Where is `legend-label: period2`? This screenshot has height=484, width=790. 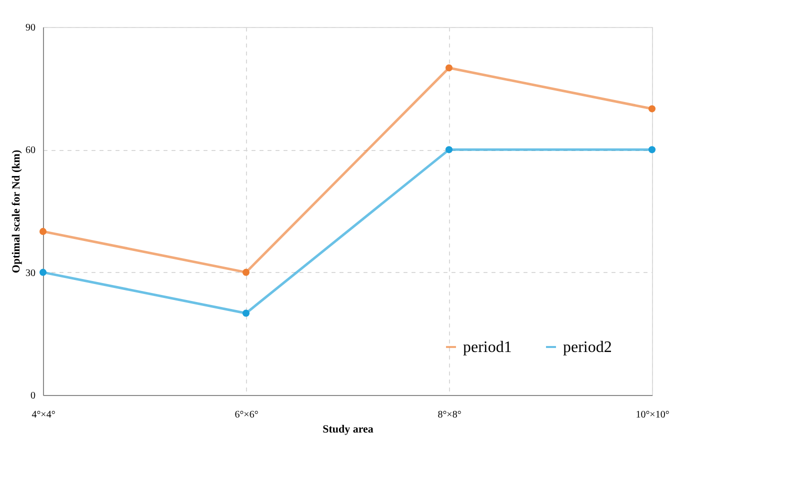 legend-label: period2 is located at coordinates (587, 347).